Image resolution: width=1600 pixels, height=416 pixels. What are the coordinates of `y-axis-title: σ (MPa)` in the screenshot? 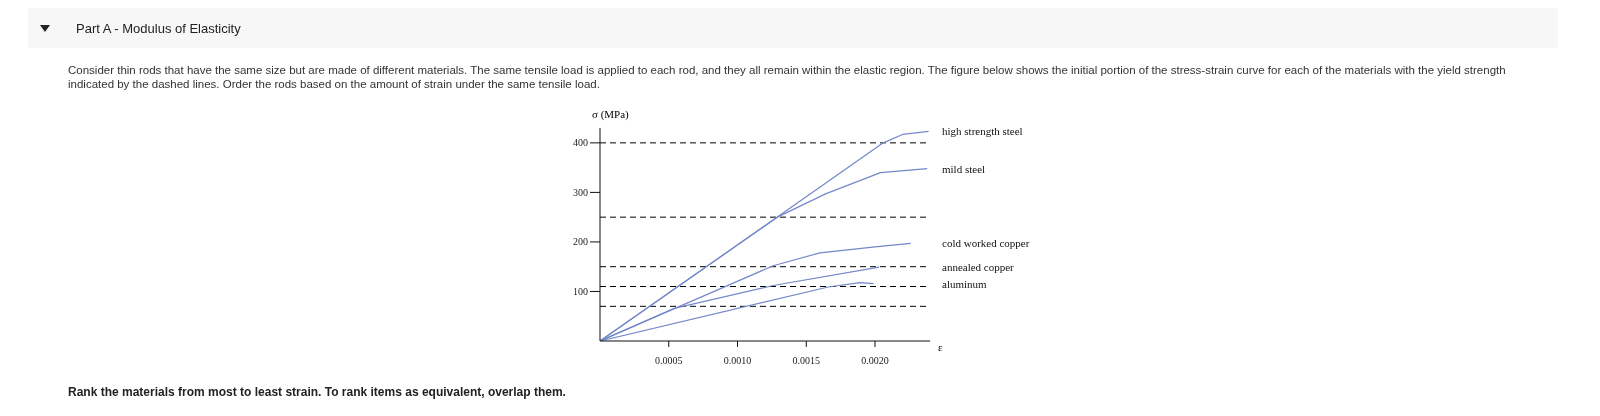 It's located at (611, 114).